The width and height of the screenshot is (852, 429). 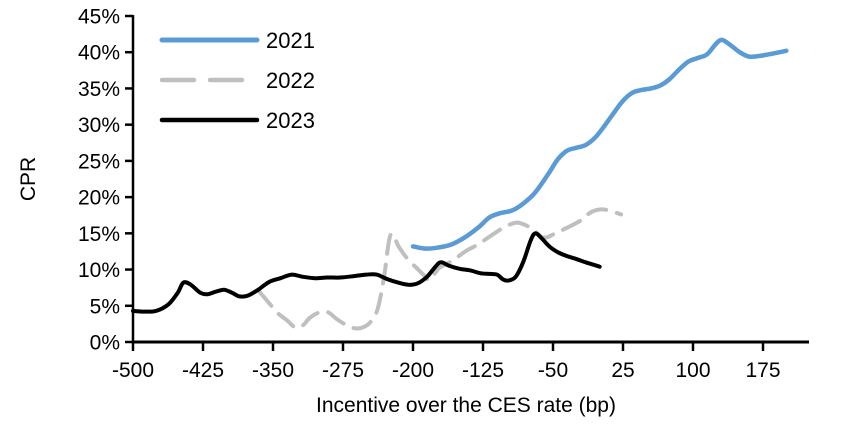 I want to click on x-tick-label: -125, so click(x=483, y=370).